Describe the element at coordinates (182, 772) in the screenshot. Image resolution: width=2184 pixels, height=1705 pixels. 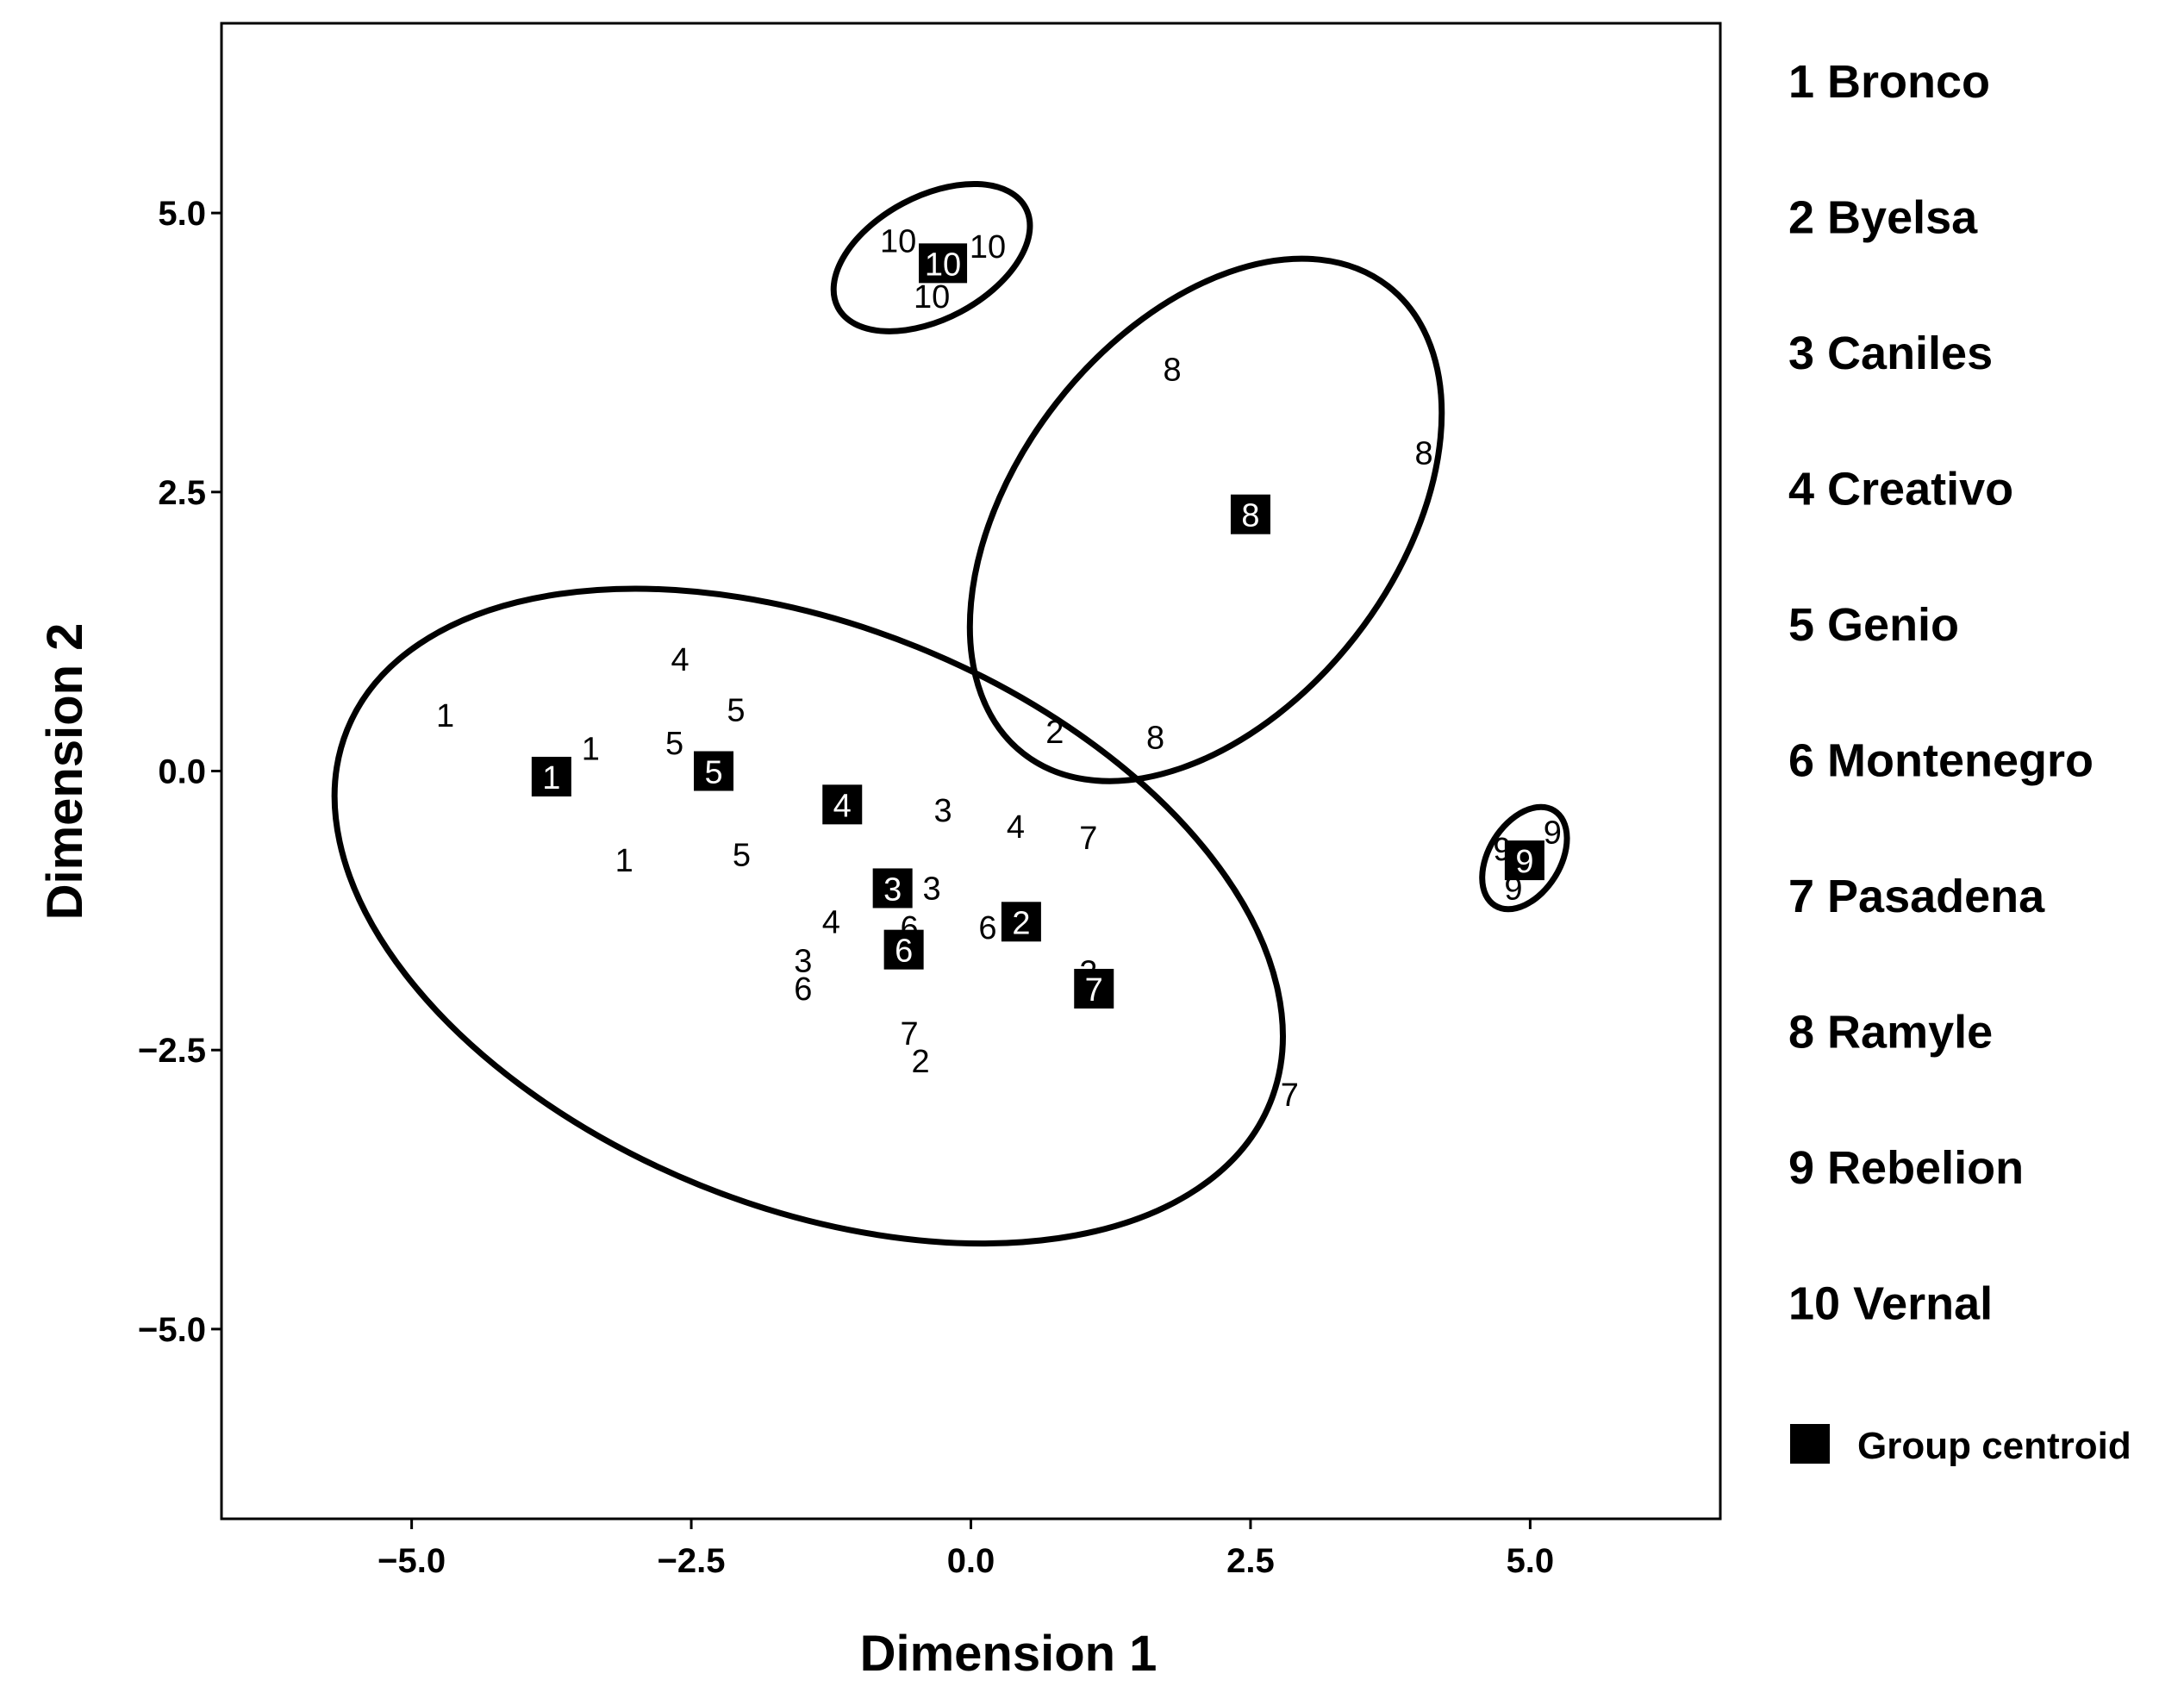
I see `y-tick-label: 0.0` at that location.